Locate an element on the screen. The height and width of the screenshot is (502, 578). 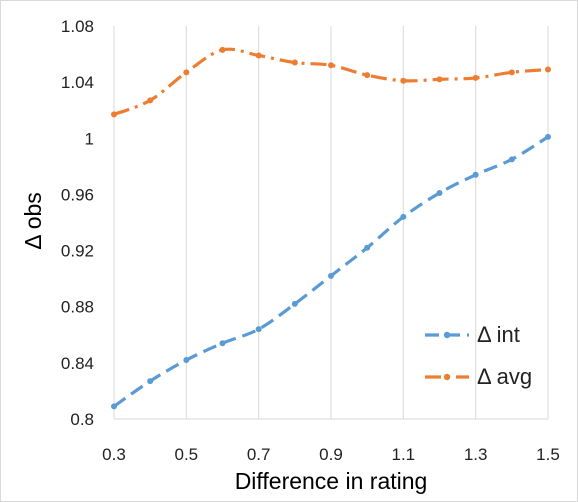
x-axis-title: Difference in rating is located at coordinates (331, 481).